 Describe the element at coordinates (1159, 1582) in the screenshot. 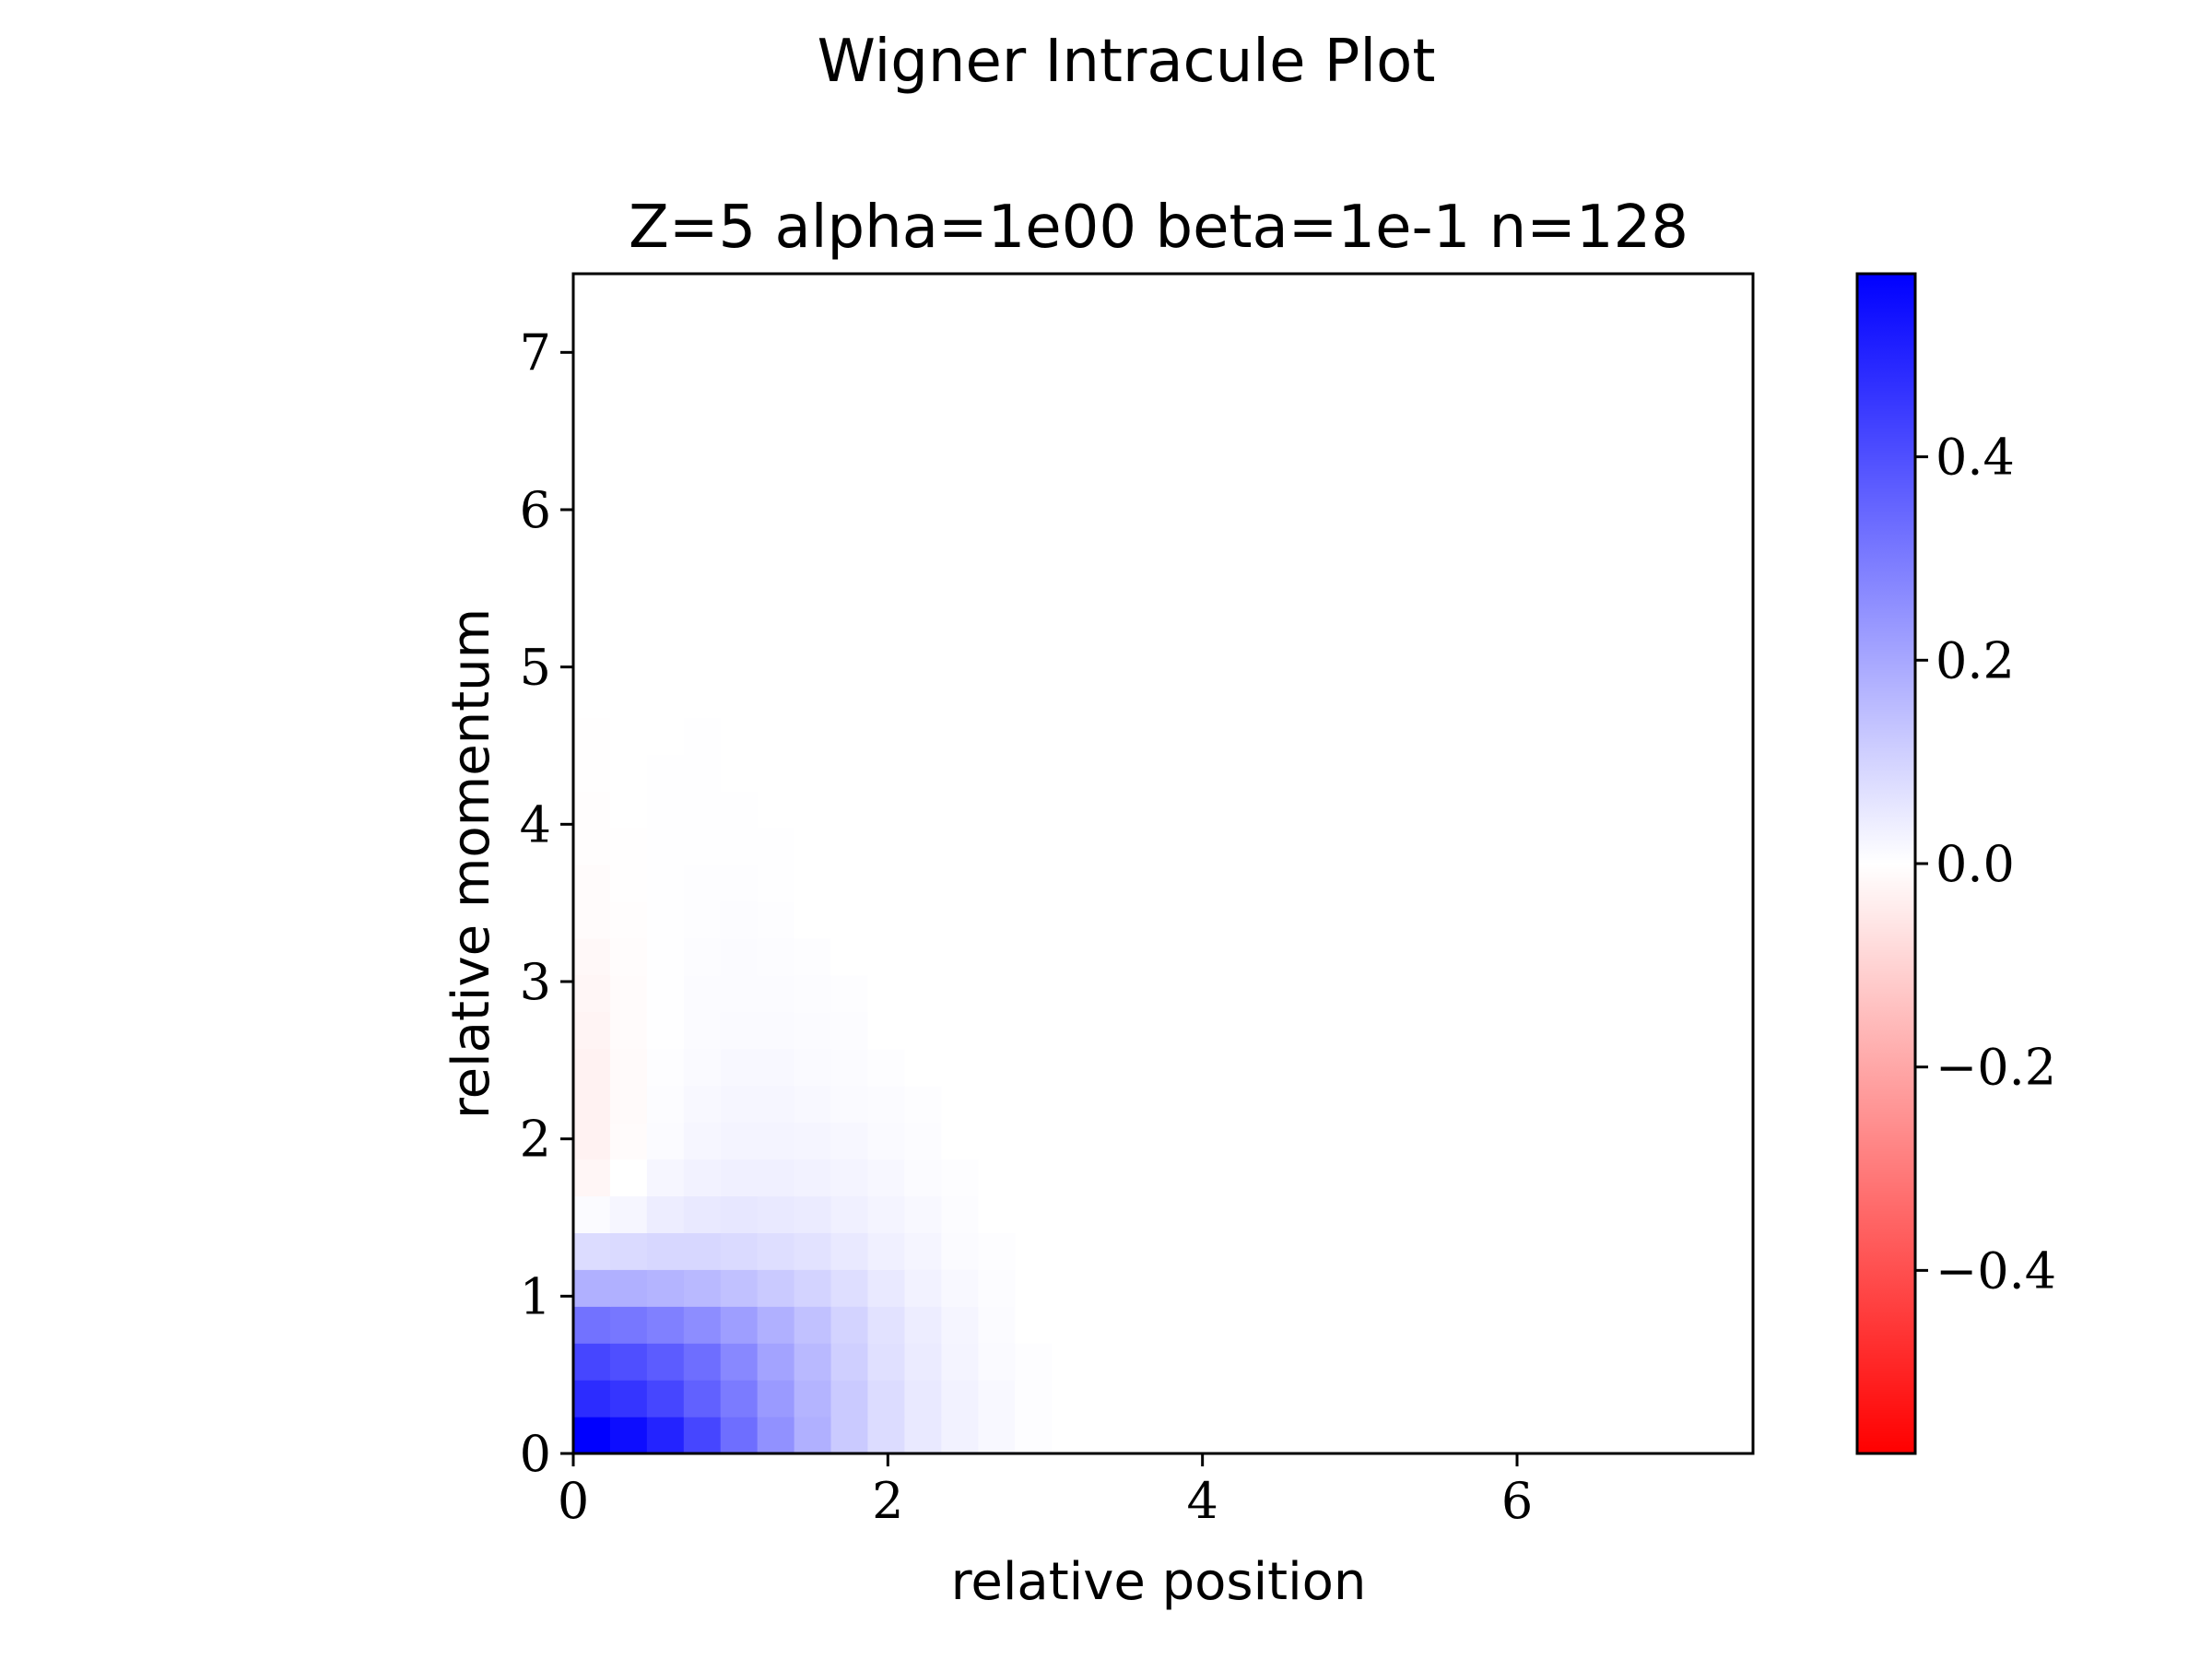

I see `x-axis-label: relative position` at that location.